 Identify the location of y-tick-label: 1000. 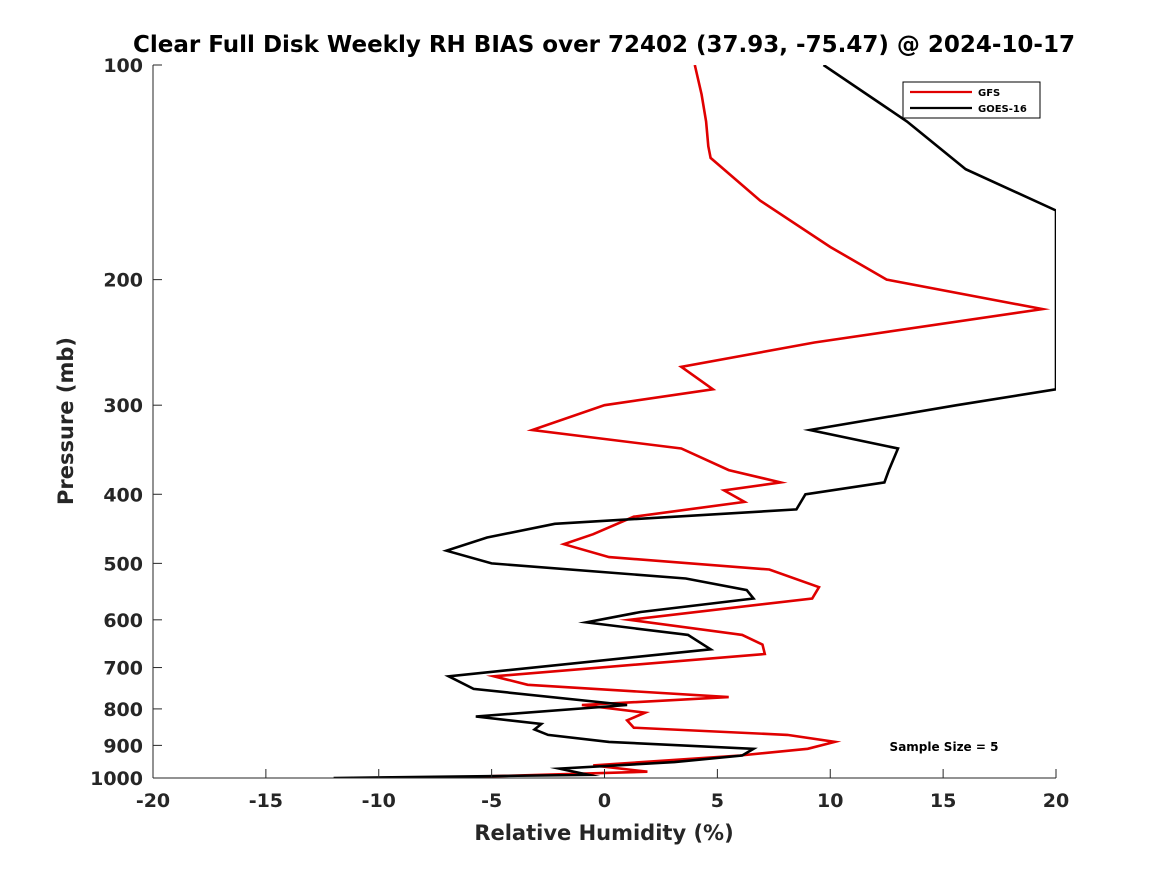
(116, 779).